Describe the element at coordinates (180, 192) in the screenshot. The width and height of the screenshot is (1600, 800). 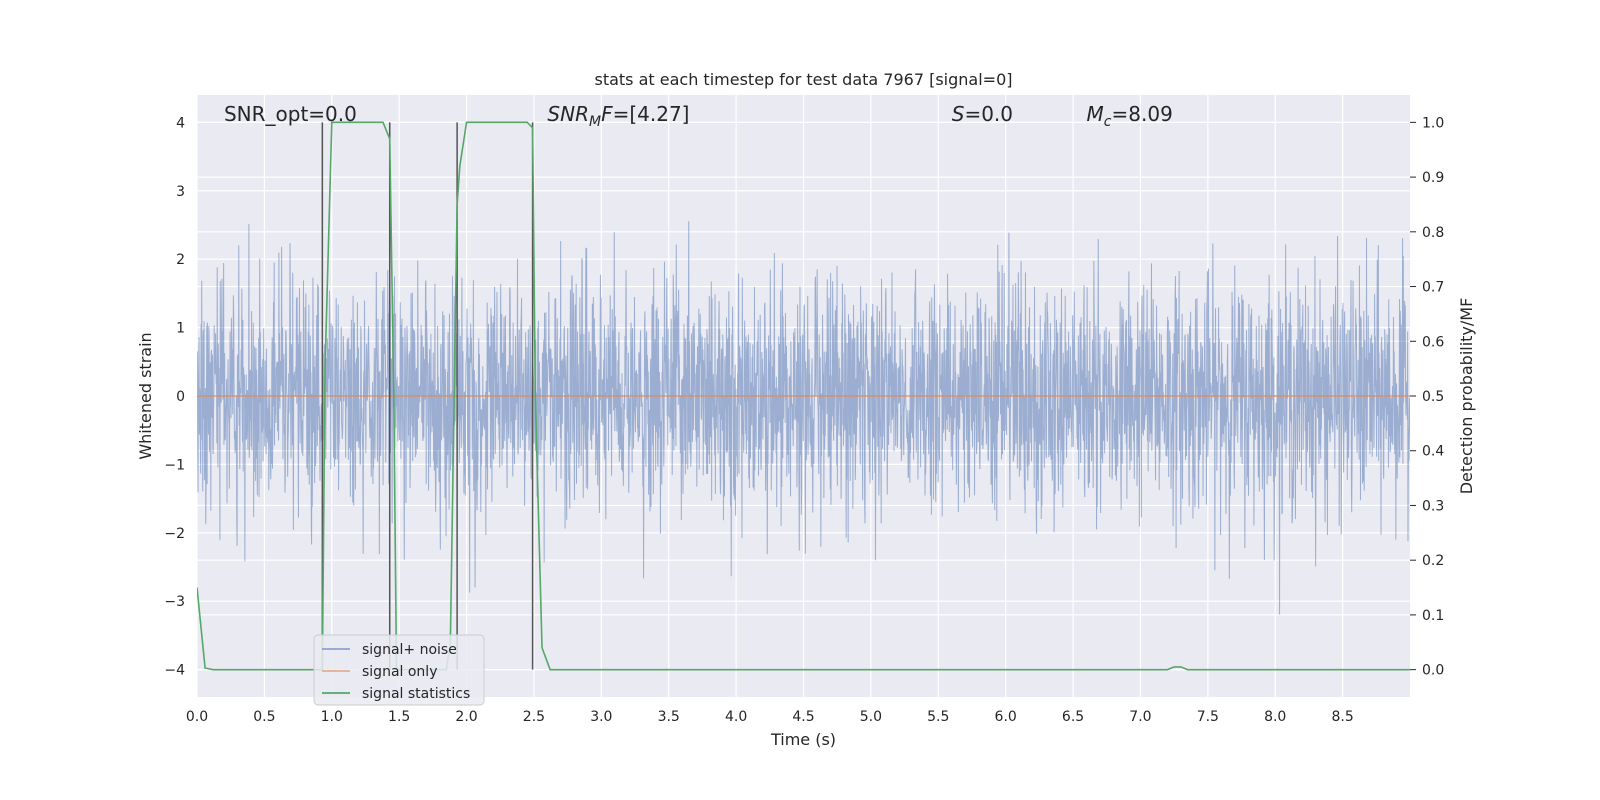
I see `y-tick-label: 3` at that location.